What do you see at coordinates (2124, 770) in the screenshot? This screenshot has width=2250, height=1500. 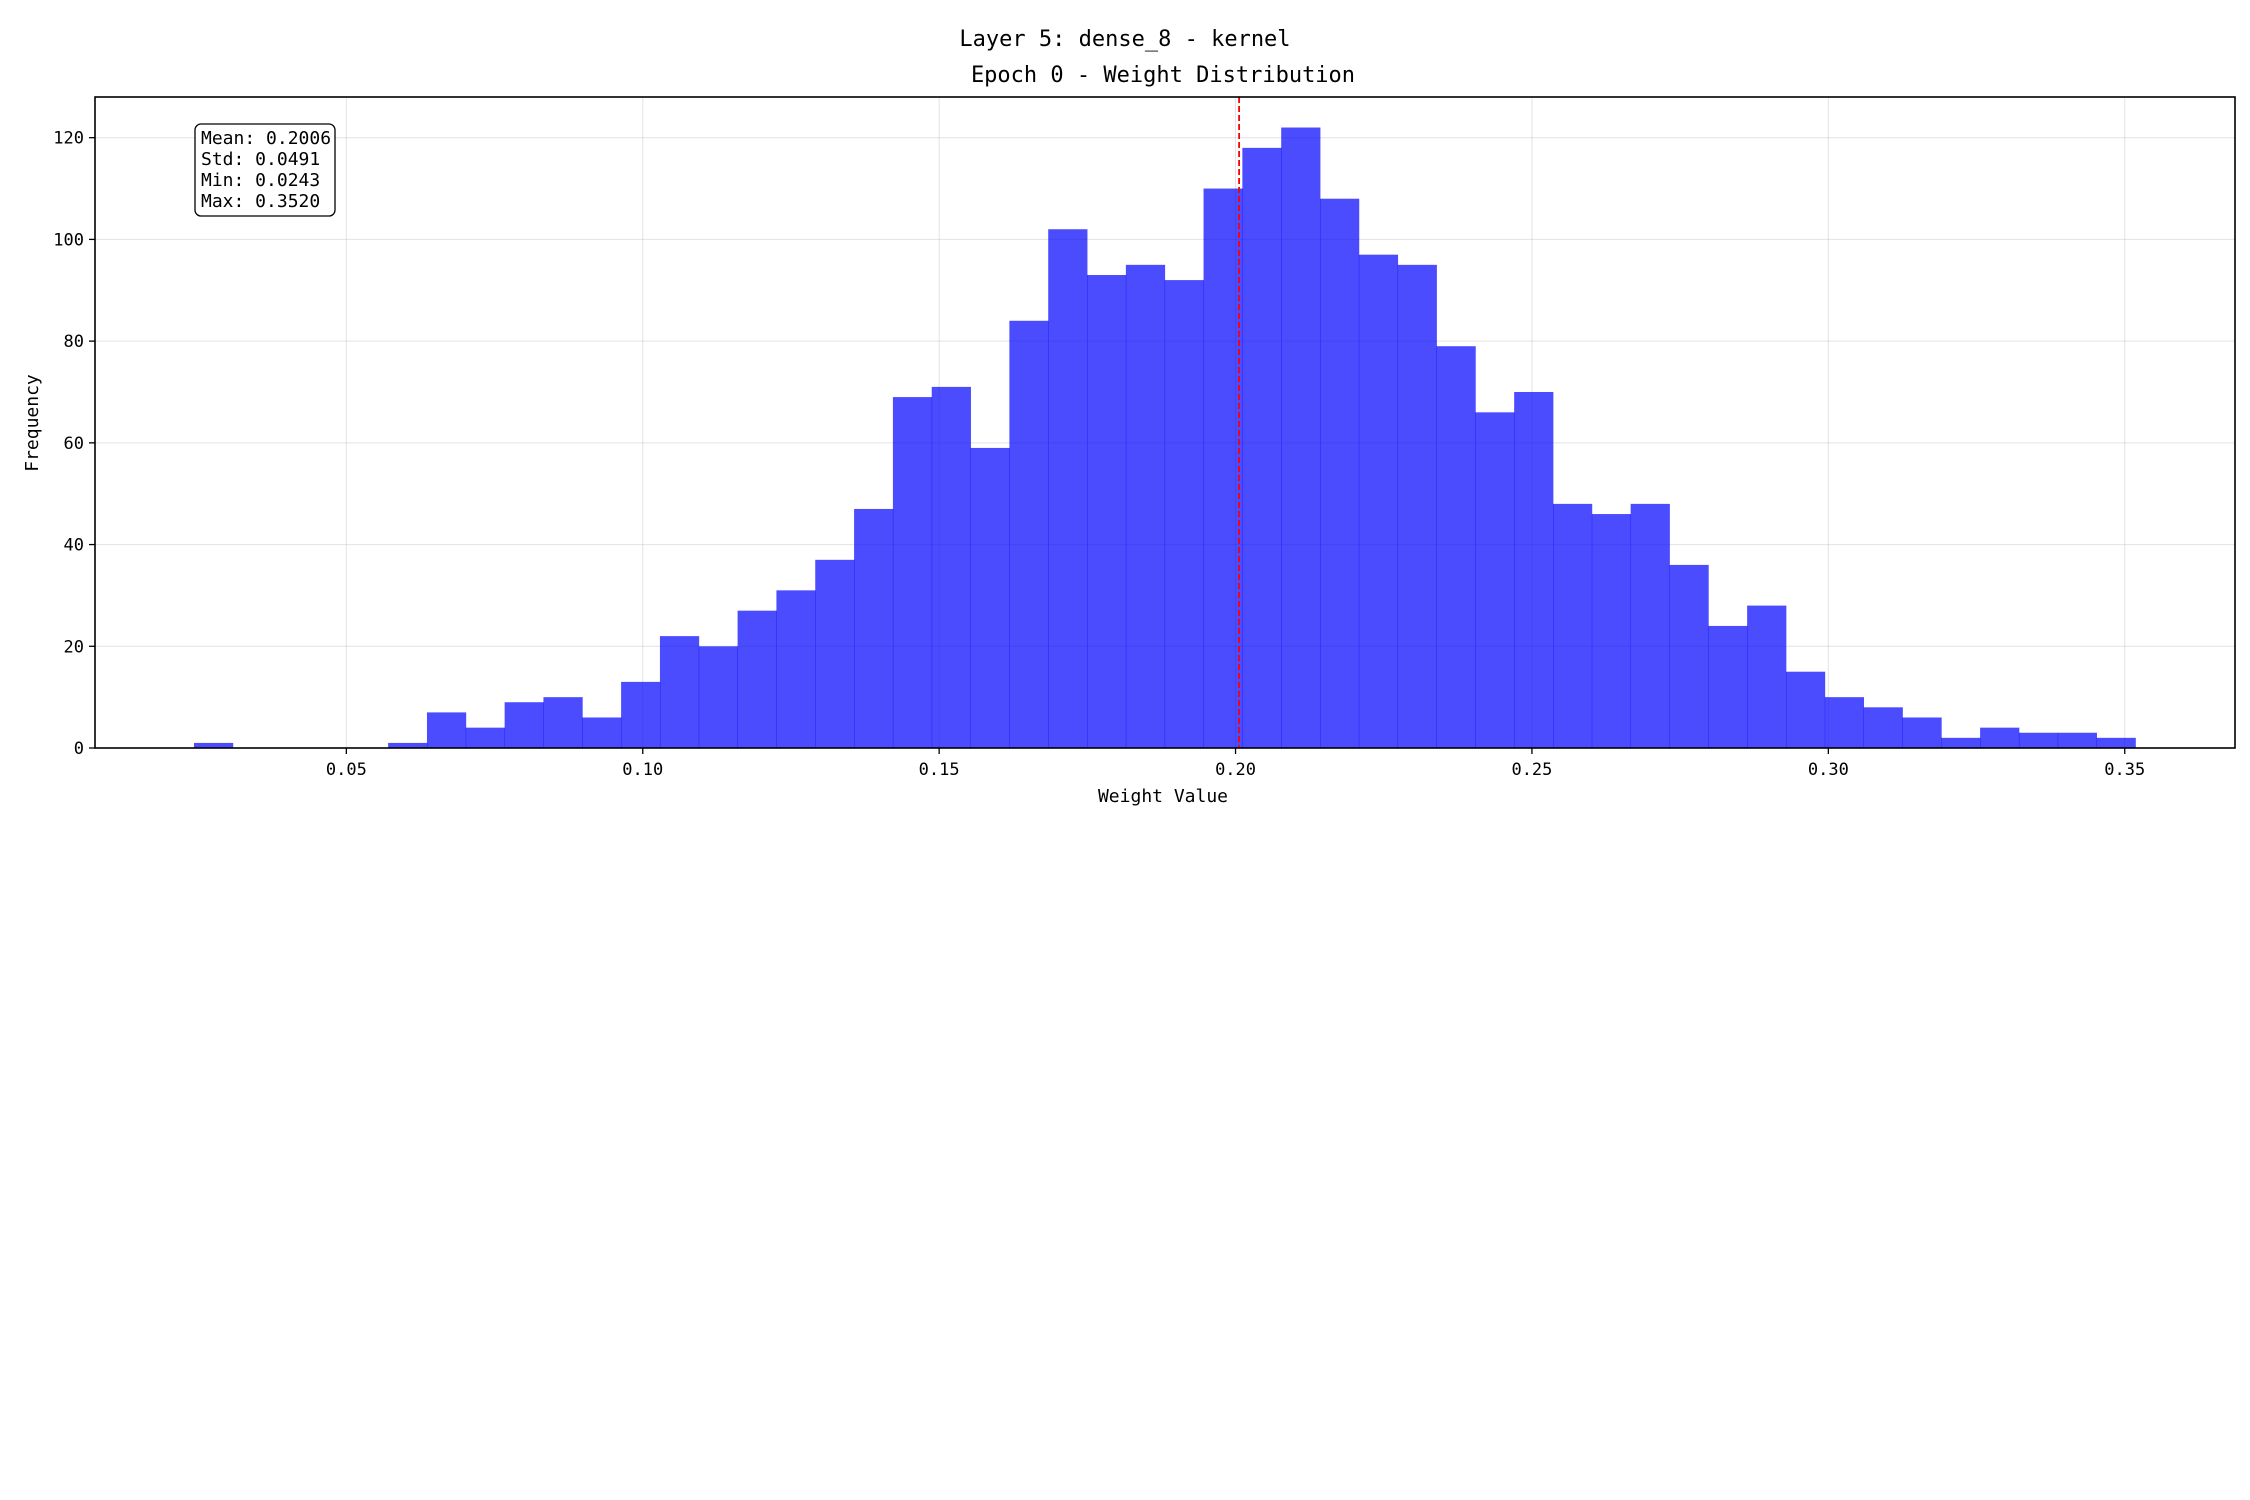 I see `x-tick-label-6: 0.35` at bounding box center [2124, 770].